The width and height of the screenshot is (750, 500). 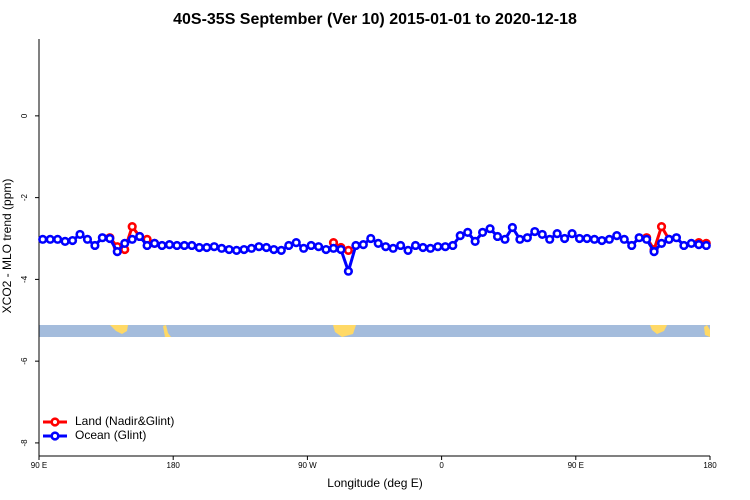 What do you see at coordinates (55, 436) in the screenshot?
I see `legend-marker` at bounding box center [55, 436].